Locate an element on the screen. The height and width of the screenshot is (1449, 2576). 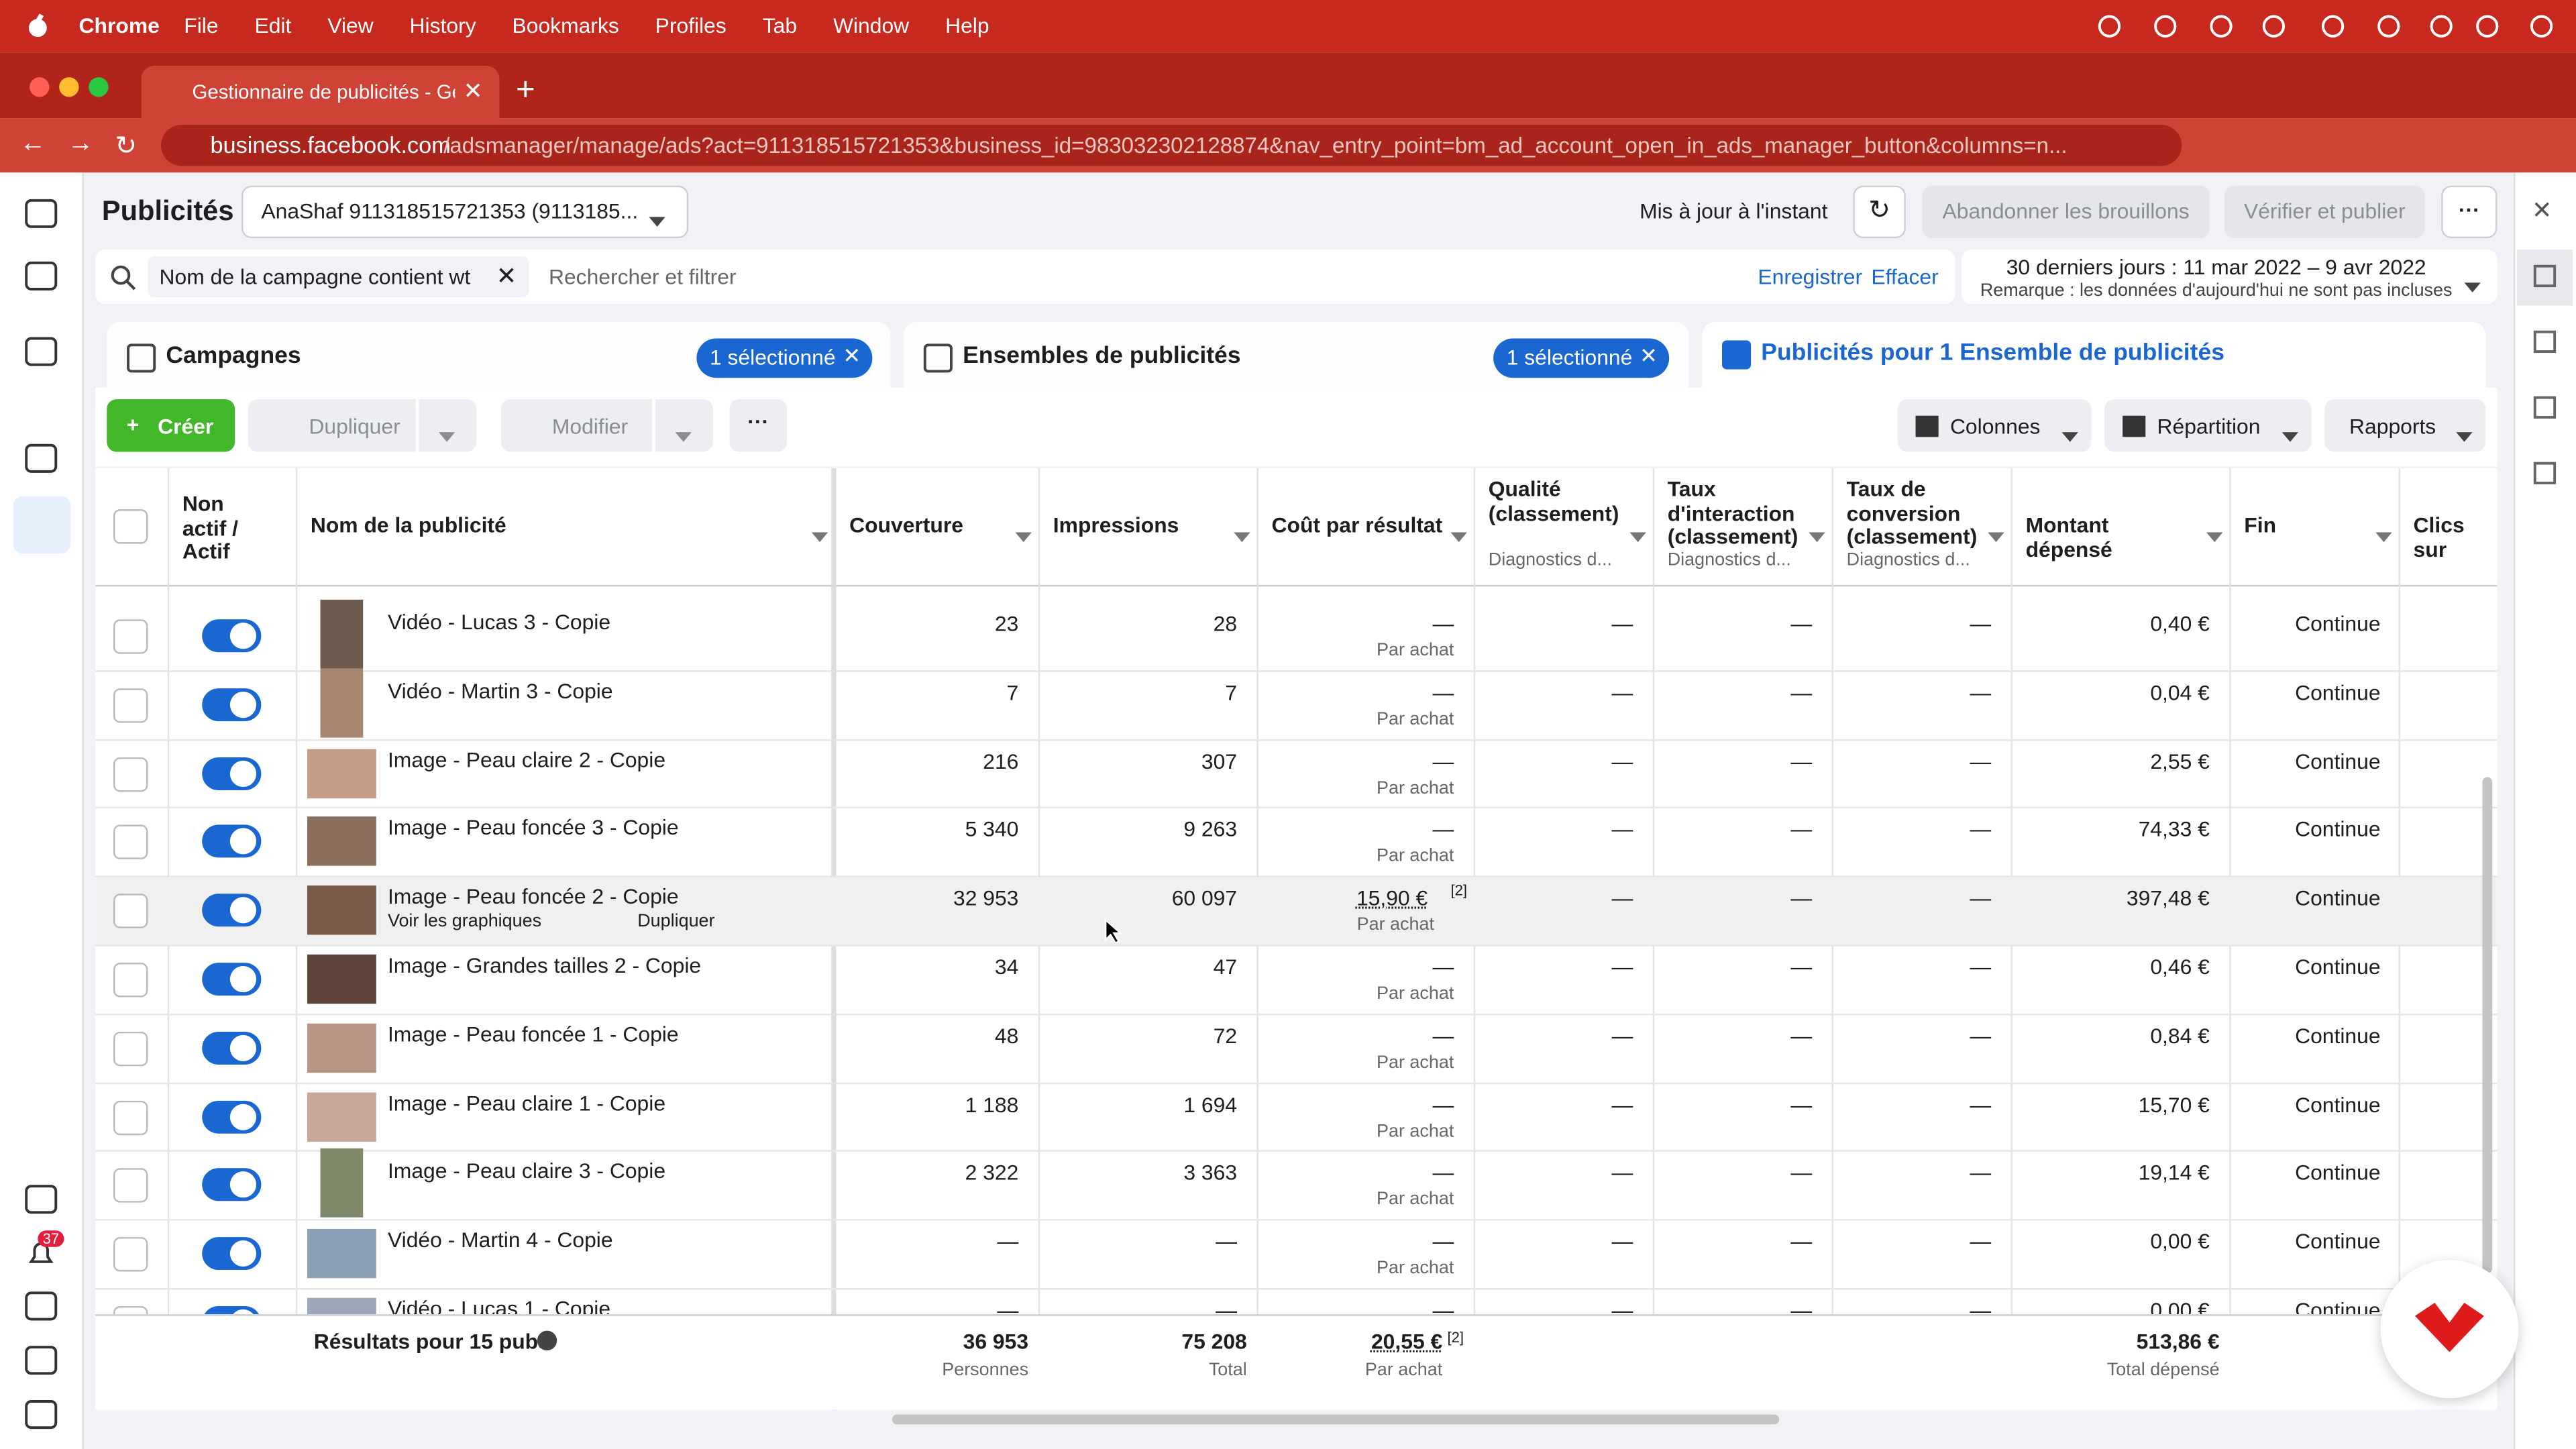
cell-value: 1 188 is located at coordinates (992, 1104).